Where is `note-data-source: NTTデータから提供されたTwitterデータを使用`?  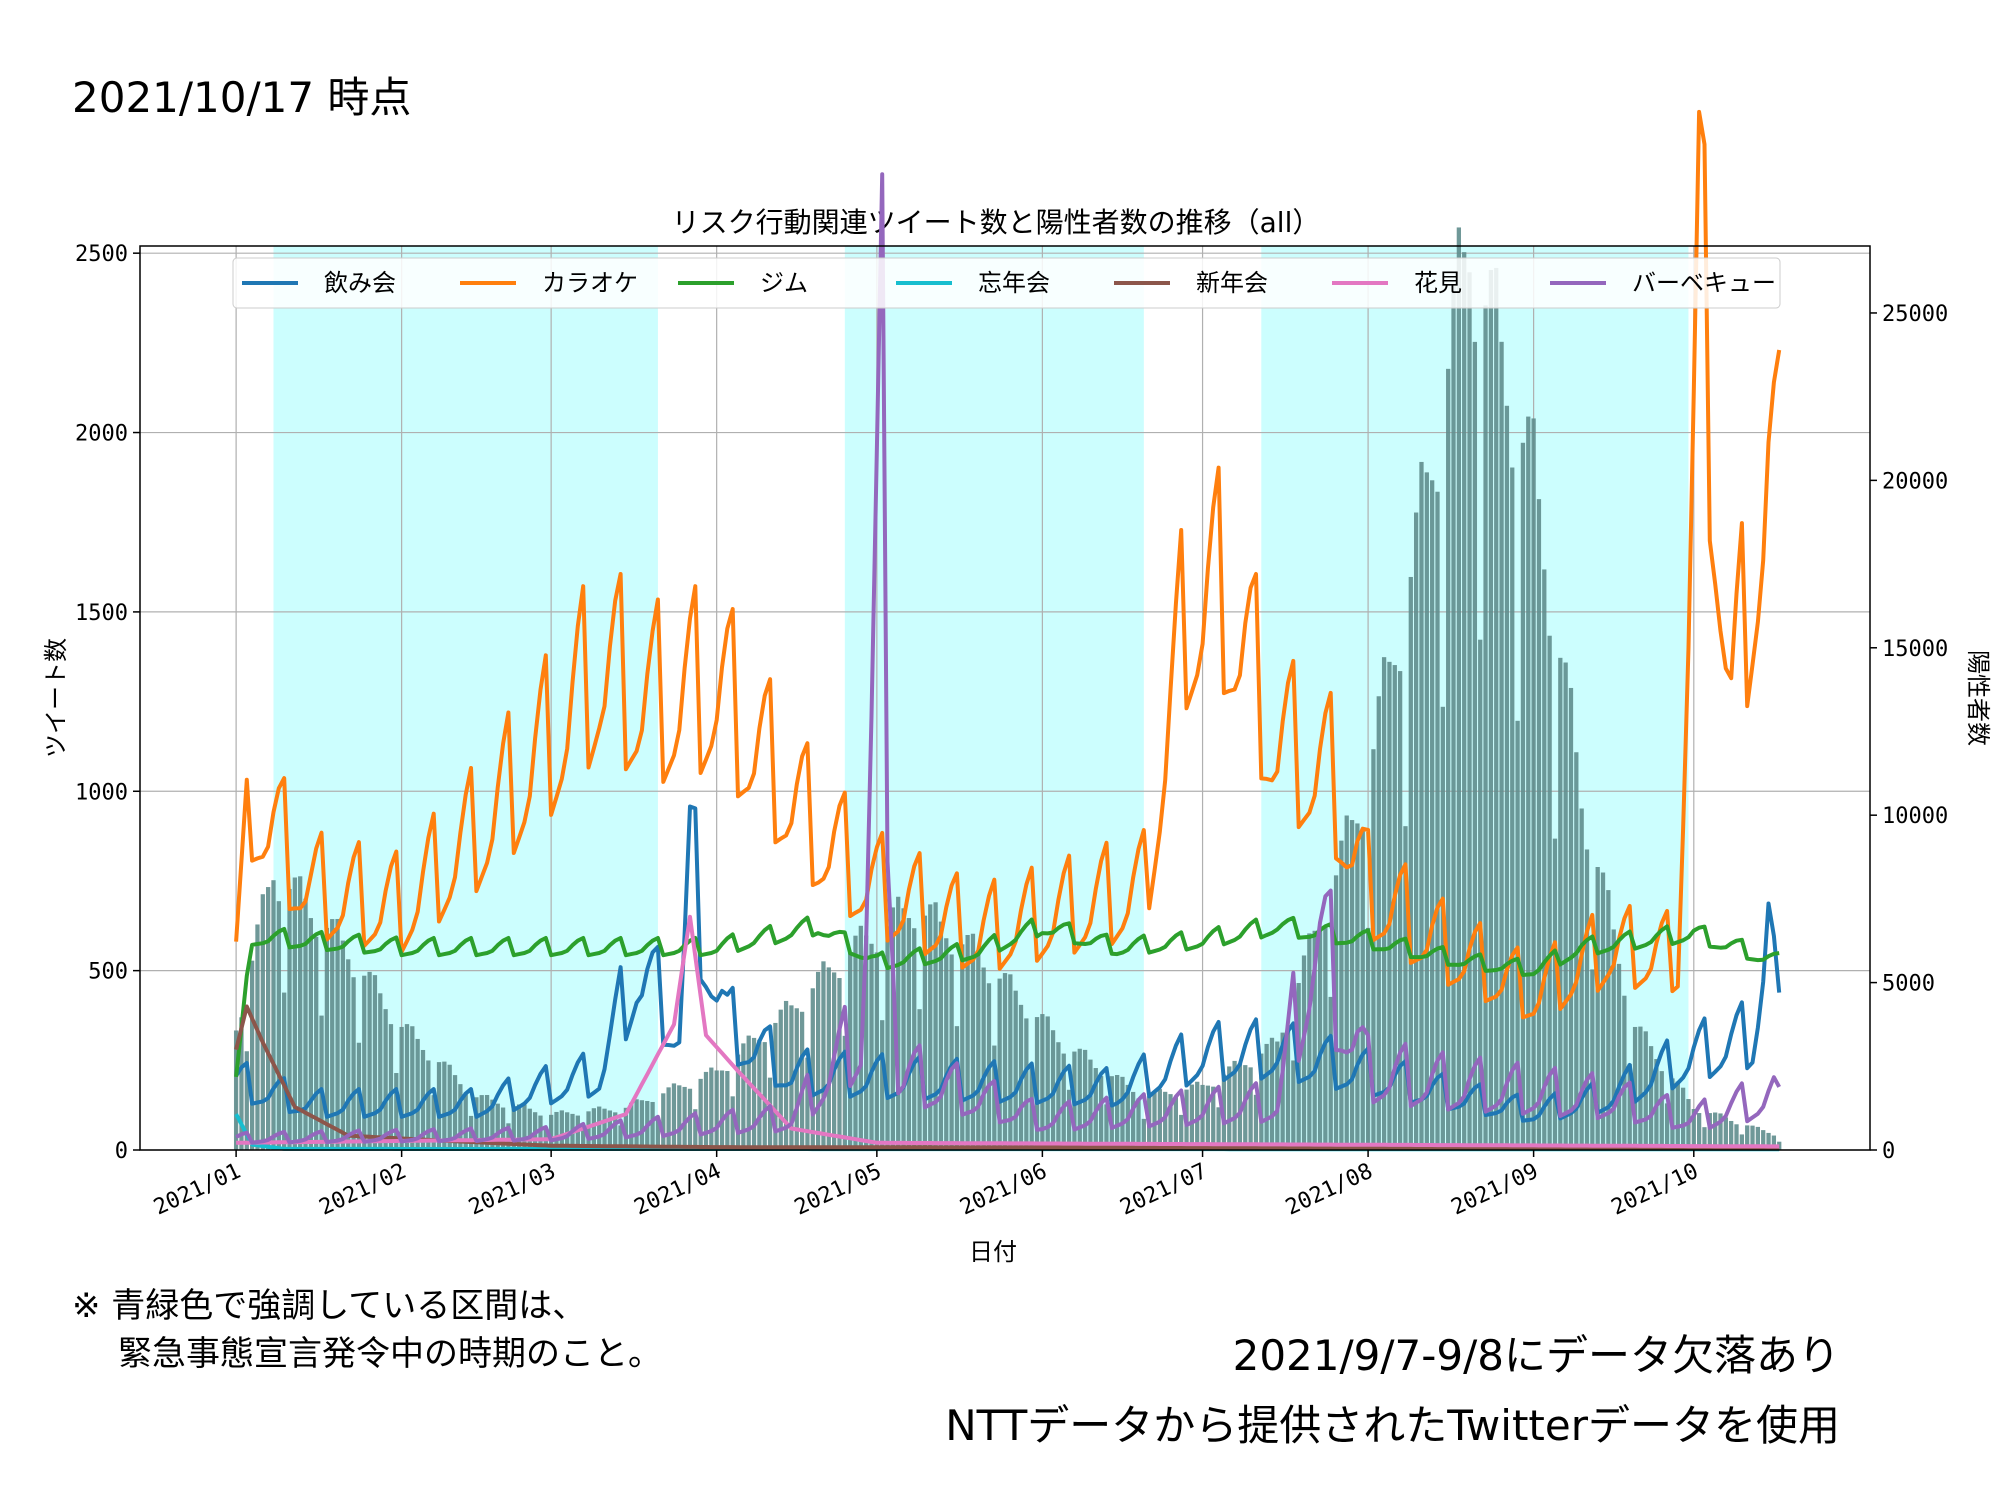
note-data-source: NTTデータから提供されたTwitterデータを使用 is located at coordinates (1392, 1425).